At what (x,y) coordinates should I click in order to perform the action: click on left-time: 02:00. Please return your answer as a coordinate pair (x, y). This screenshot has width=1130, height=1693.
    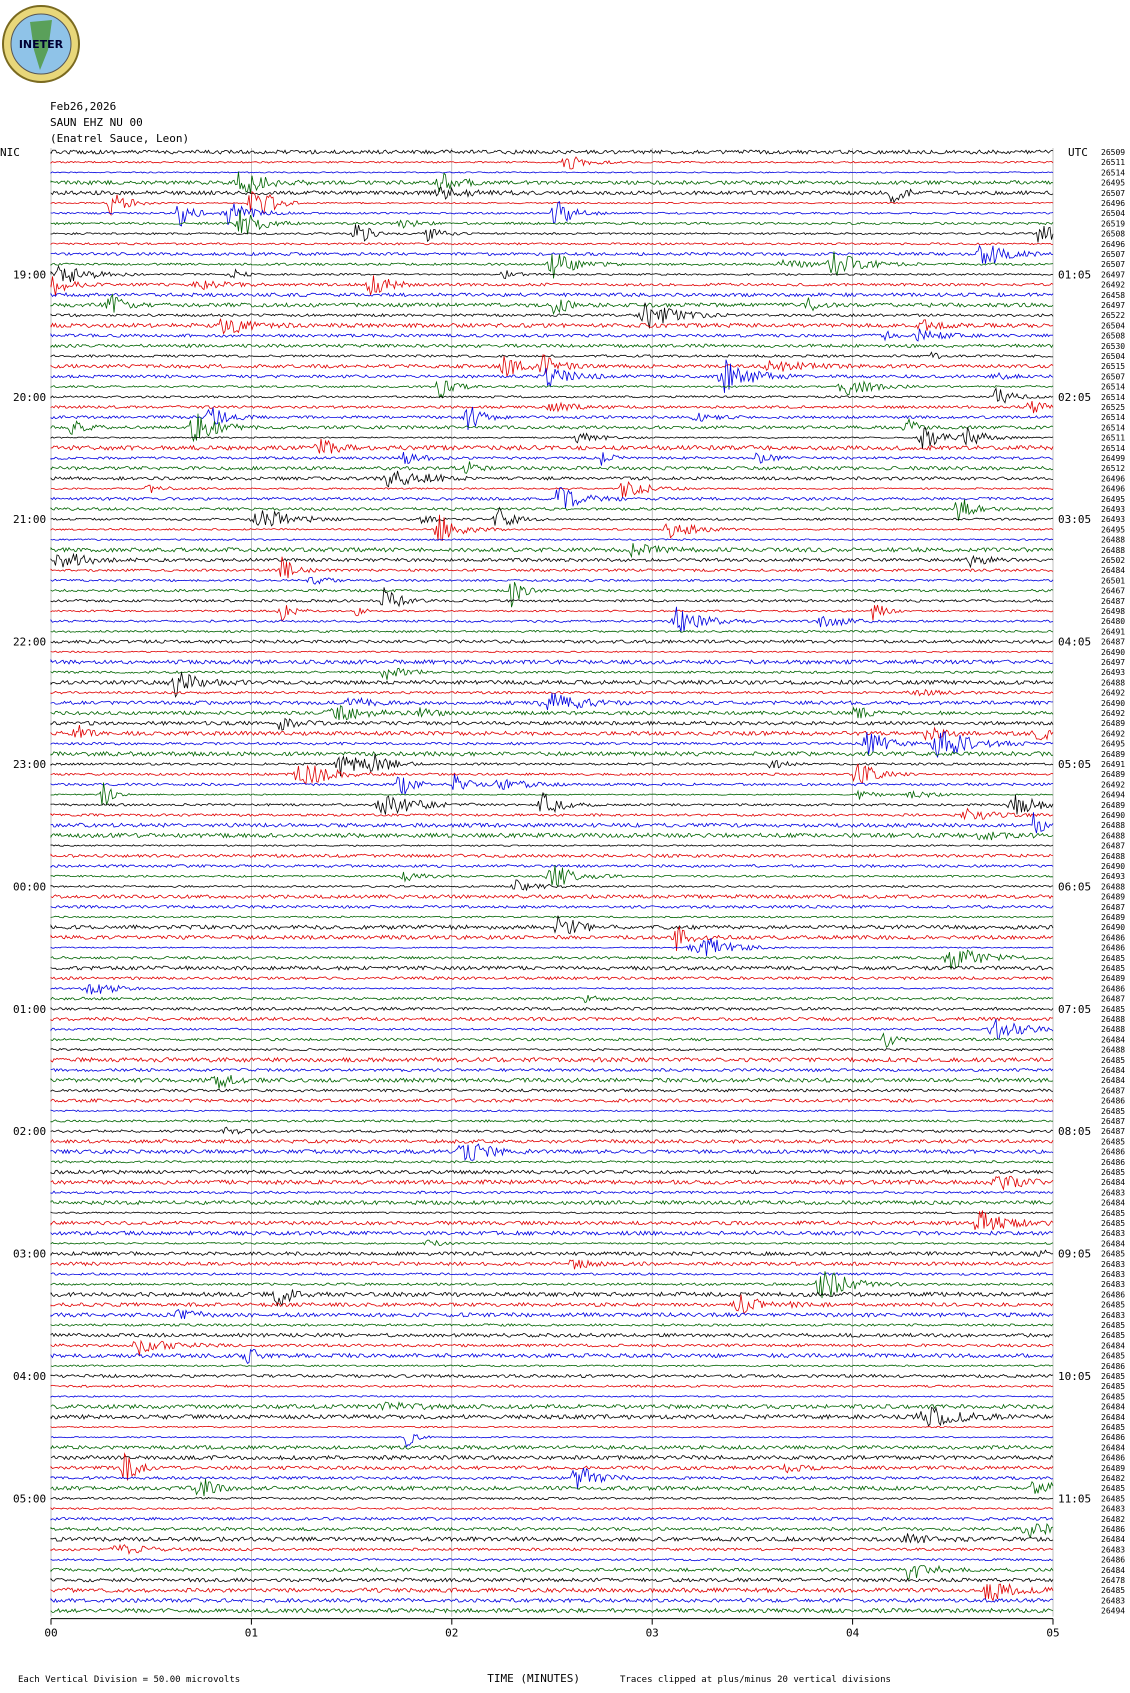
    Looking at the image, I should click on (29, 1131).